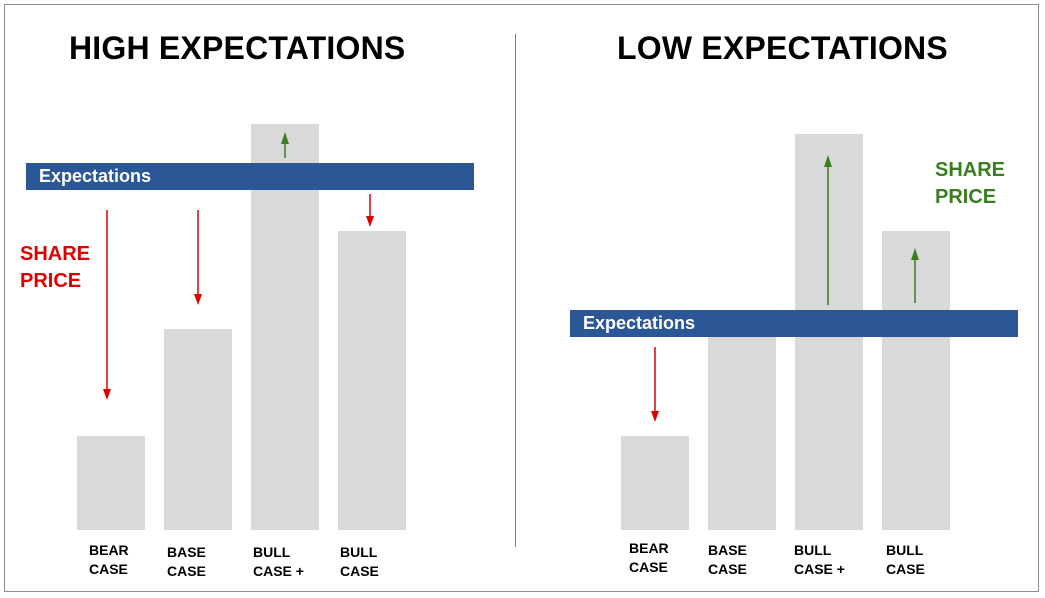  What do you see at coordinates (278, 571) in the screenshot?
I see `left-category-bull-case-plus-line-2: CASE +` at bounding box center [278, 571].